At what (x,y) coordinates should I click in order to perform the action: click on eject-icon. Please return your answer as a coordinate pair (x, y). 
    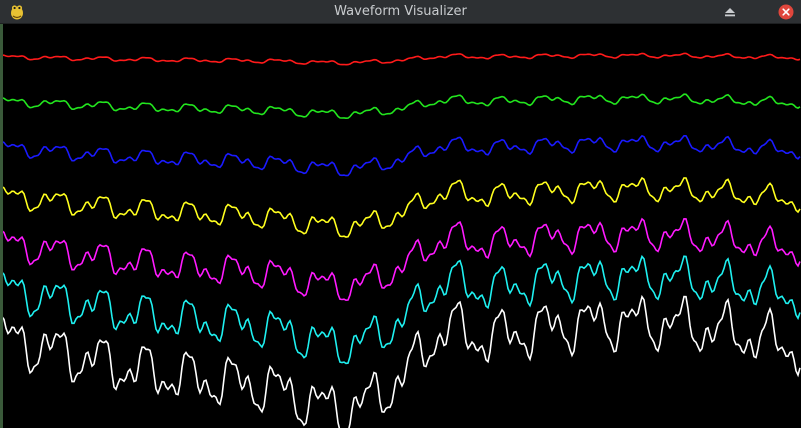
    Looking at the image, I should click on (730, 12).